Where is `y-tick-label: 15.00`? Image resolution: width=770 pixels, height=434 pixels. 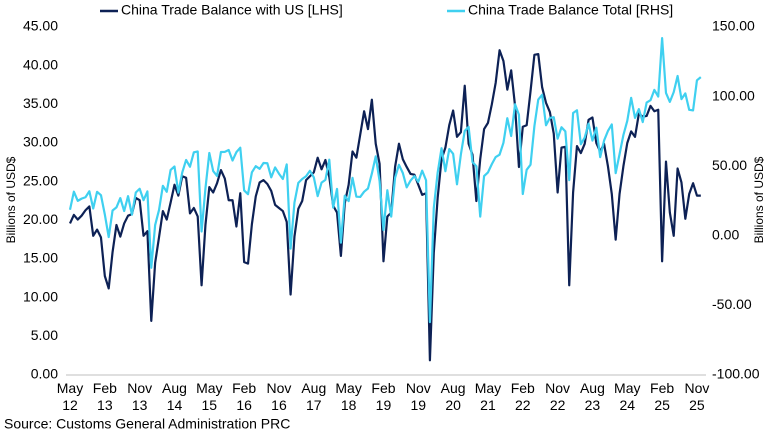
y-tick-label: 15.00 is located at coordinates (40, 258).